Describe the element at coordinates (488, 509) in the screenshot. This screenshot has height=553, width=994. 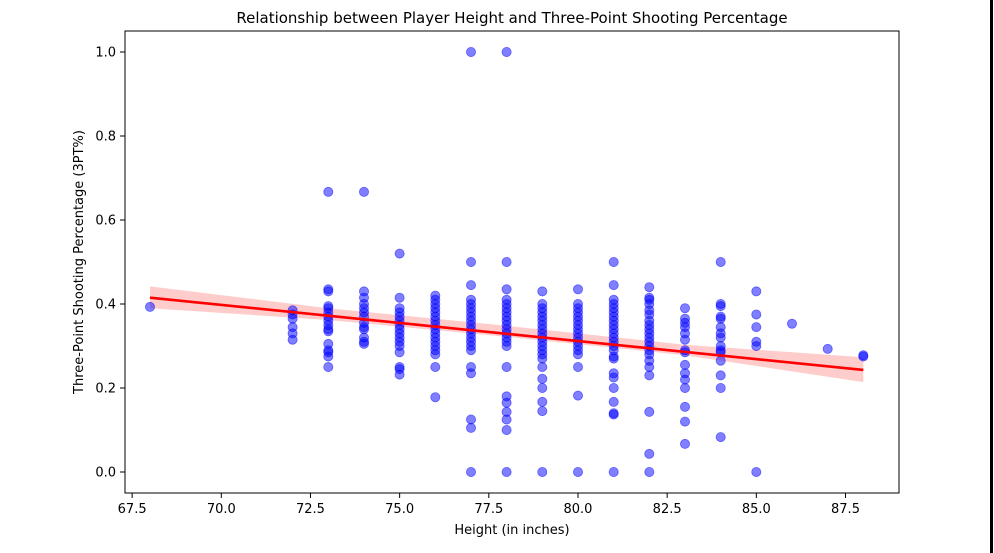
I see `x-tick-label: 77.5` at that location.